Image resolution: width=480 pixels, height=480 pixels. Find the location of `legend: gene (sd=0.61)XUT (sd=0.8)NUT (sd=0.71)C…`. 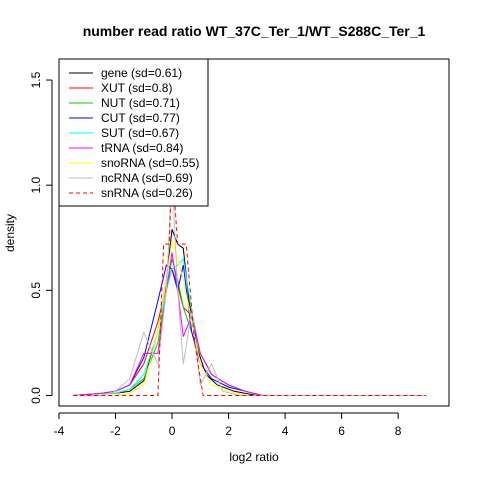

legend: gene (sd=0.61)XUT (sd=0.8)NUT (sd=0.71)C… is located at coordinates (133, 132).